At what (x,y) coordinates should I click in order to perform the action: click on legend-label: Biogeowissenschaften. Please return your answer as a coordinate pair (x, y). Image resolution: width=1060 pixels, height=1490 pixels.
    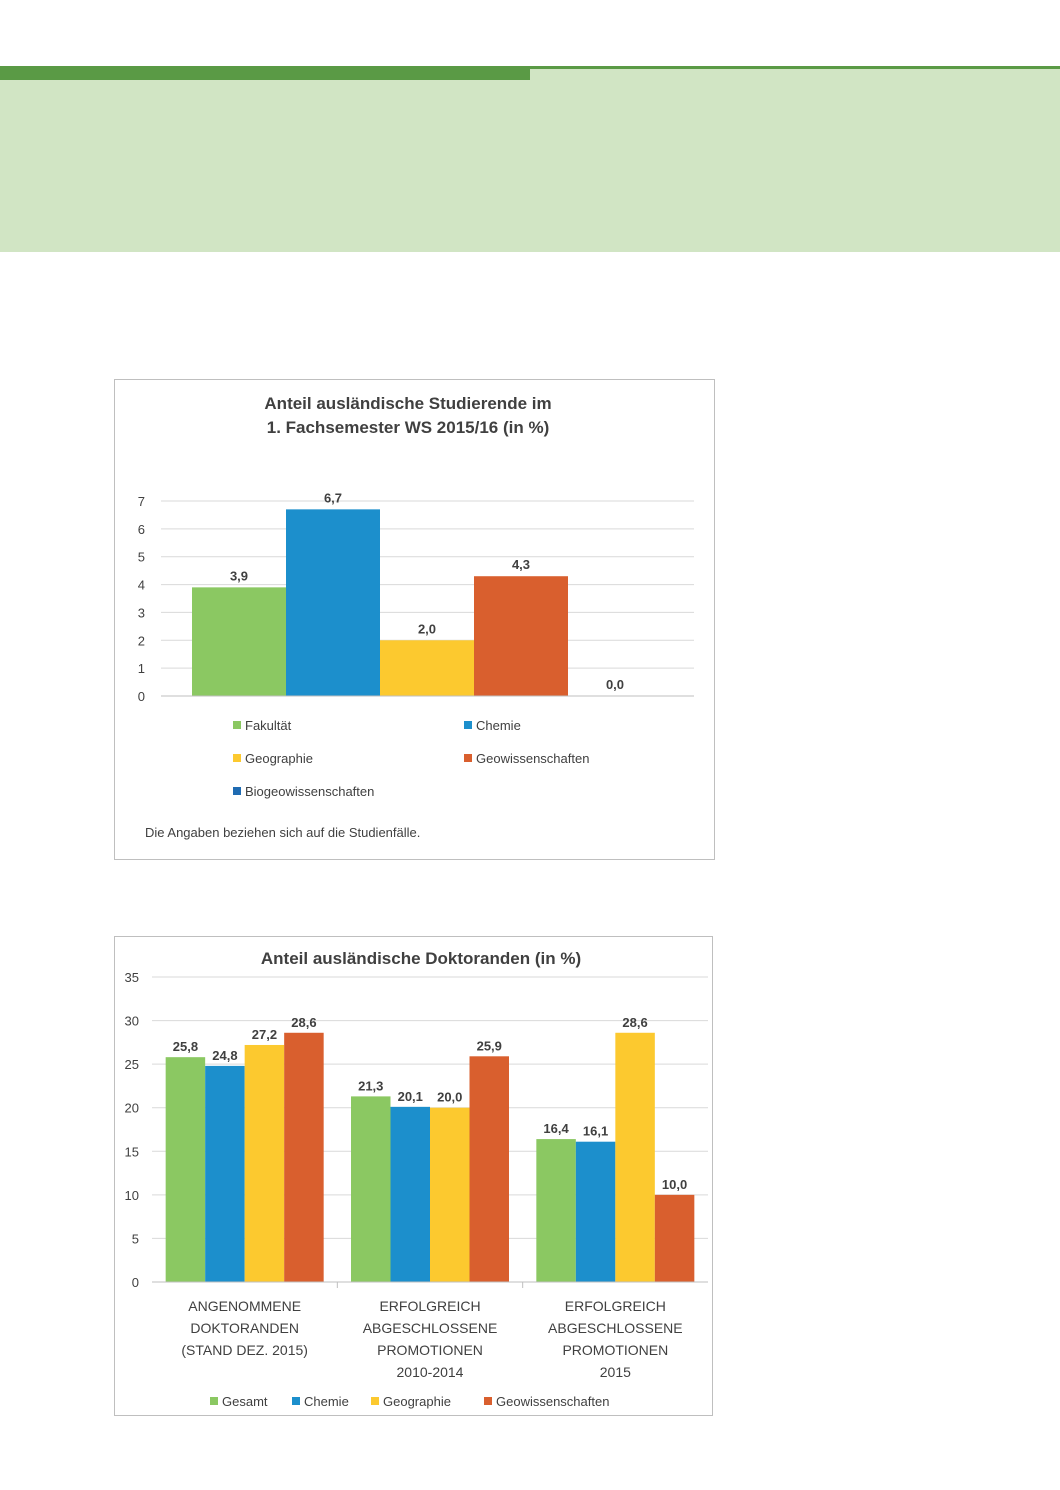
    Looking at the image, I should click on (309, 791).